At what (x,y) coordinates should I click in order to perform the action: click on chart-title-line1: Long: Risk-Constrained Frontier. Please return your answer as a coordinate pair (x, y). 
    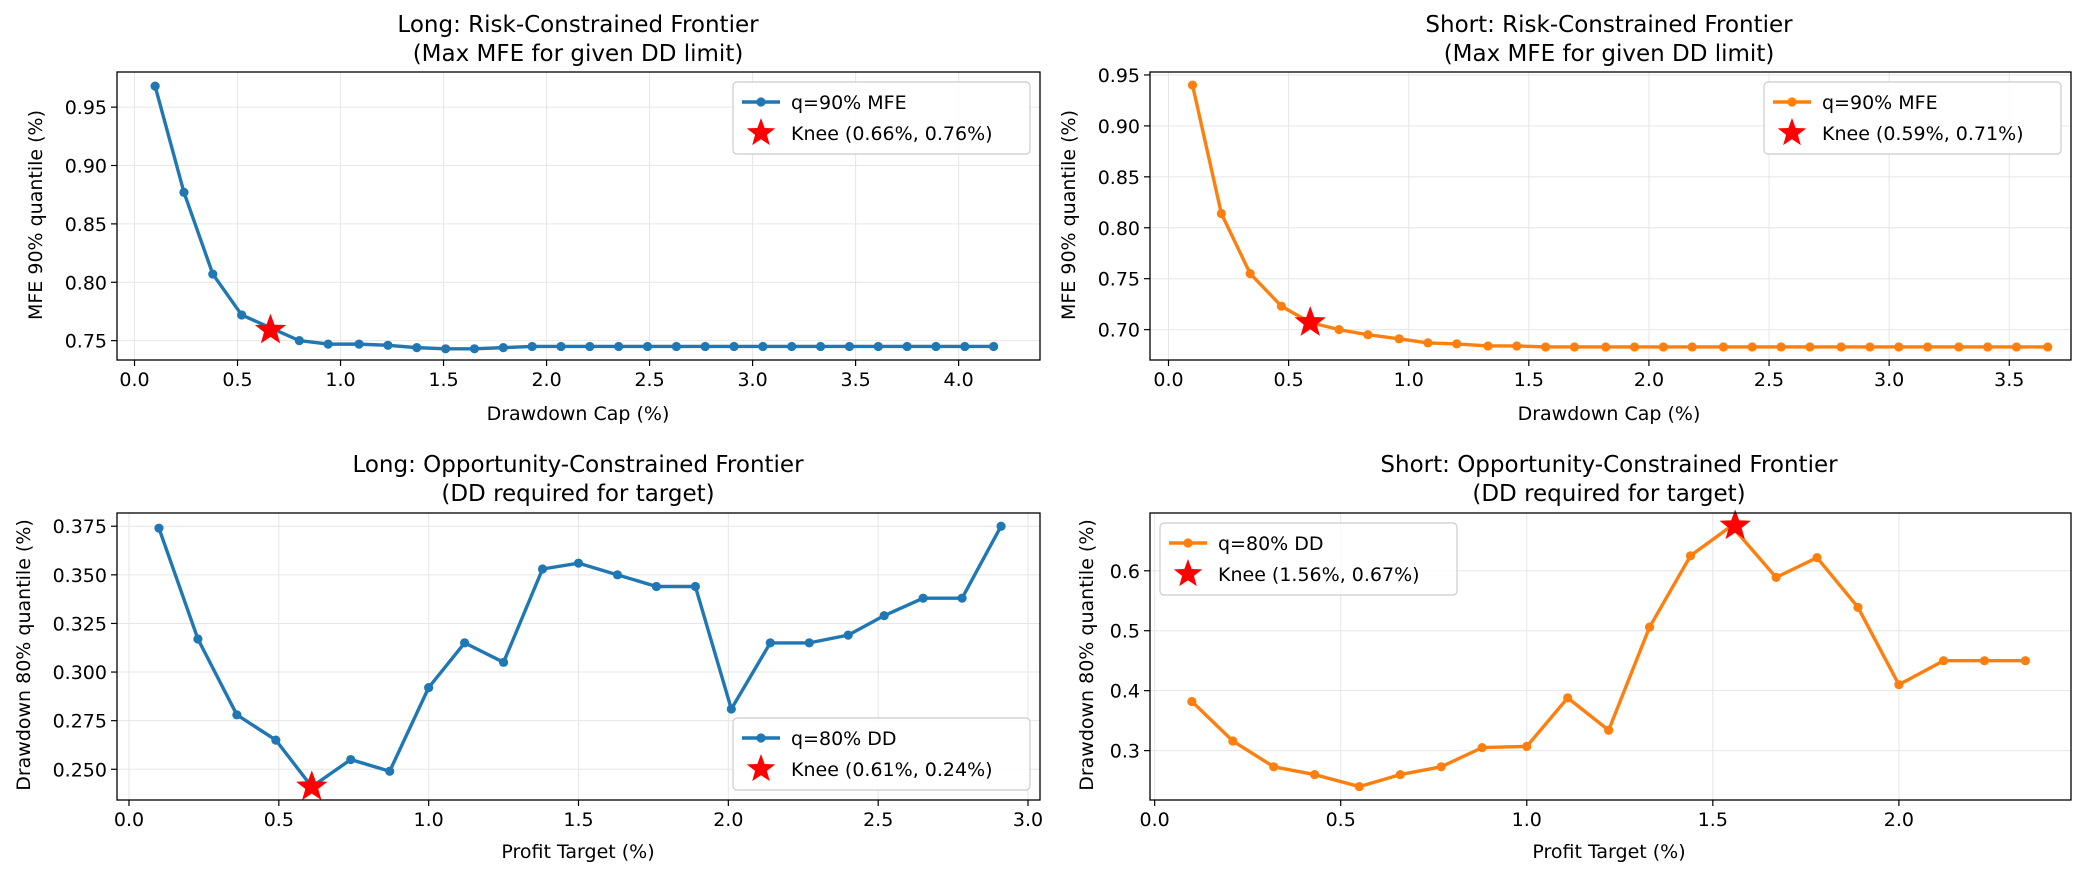
    Looking at the image, I should click on (578, 25).